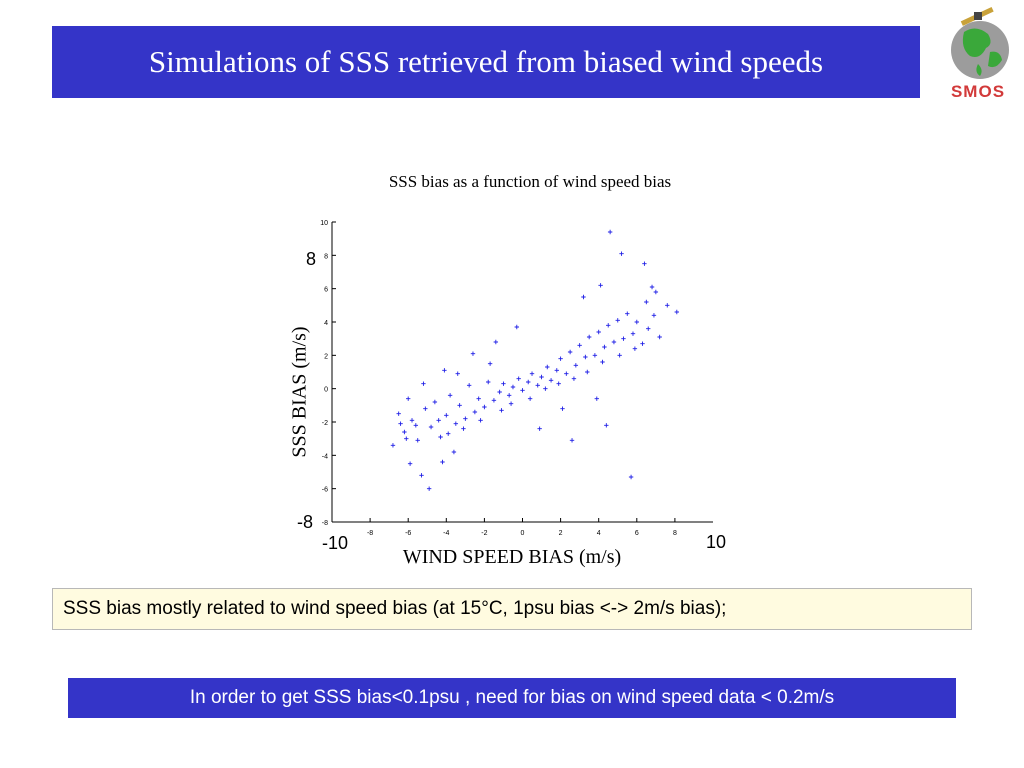 This screenshot has height=768, width=1024. I want to click on smos-satellite-globe-icon, so click(980, 43).